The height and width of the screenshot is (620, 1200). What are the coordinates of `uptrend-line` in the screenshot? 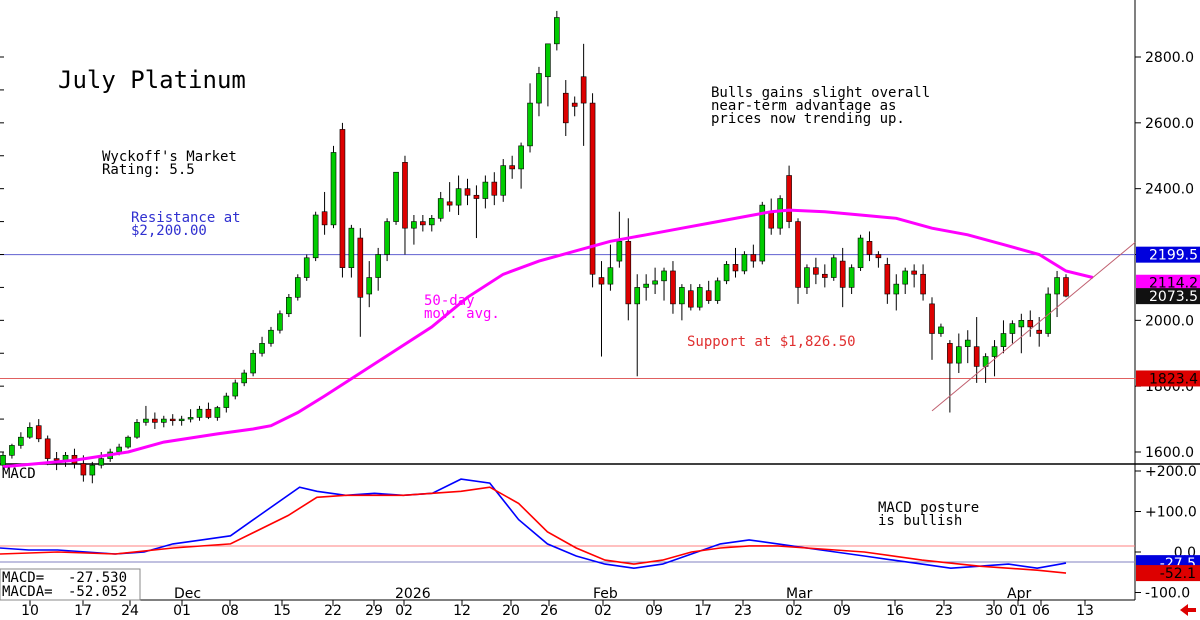 It's located at (1033, 327).